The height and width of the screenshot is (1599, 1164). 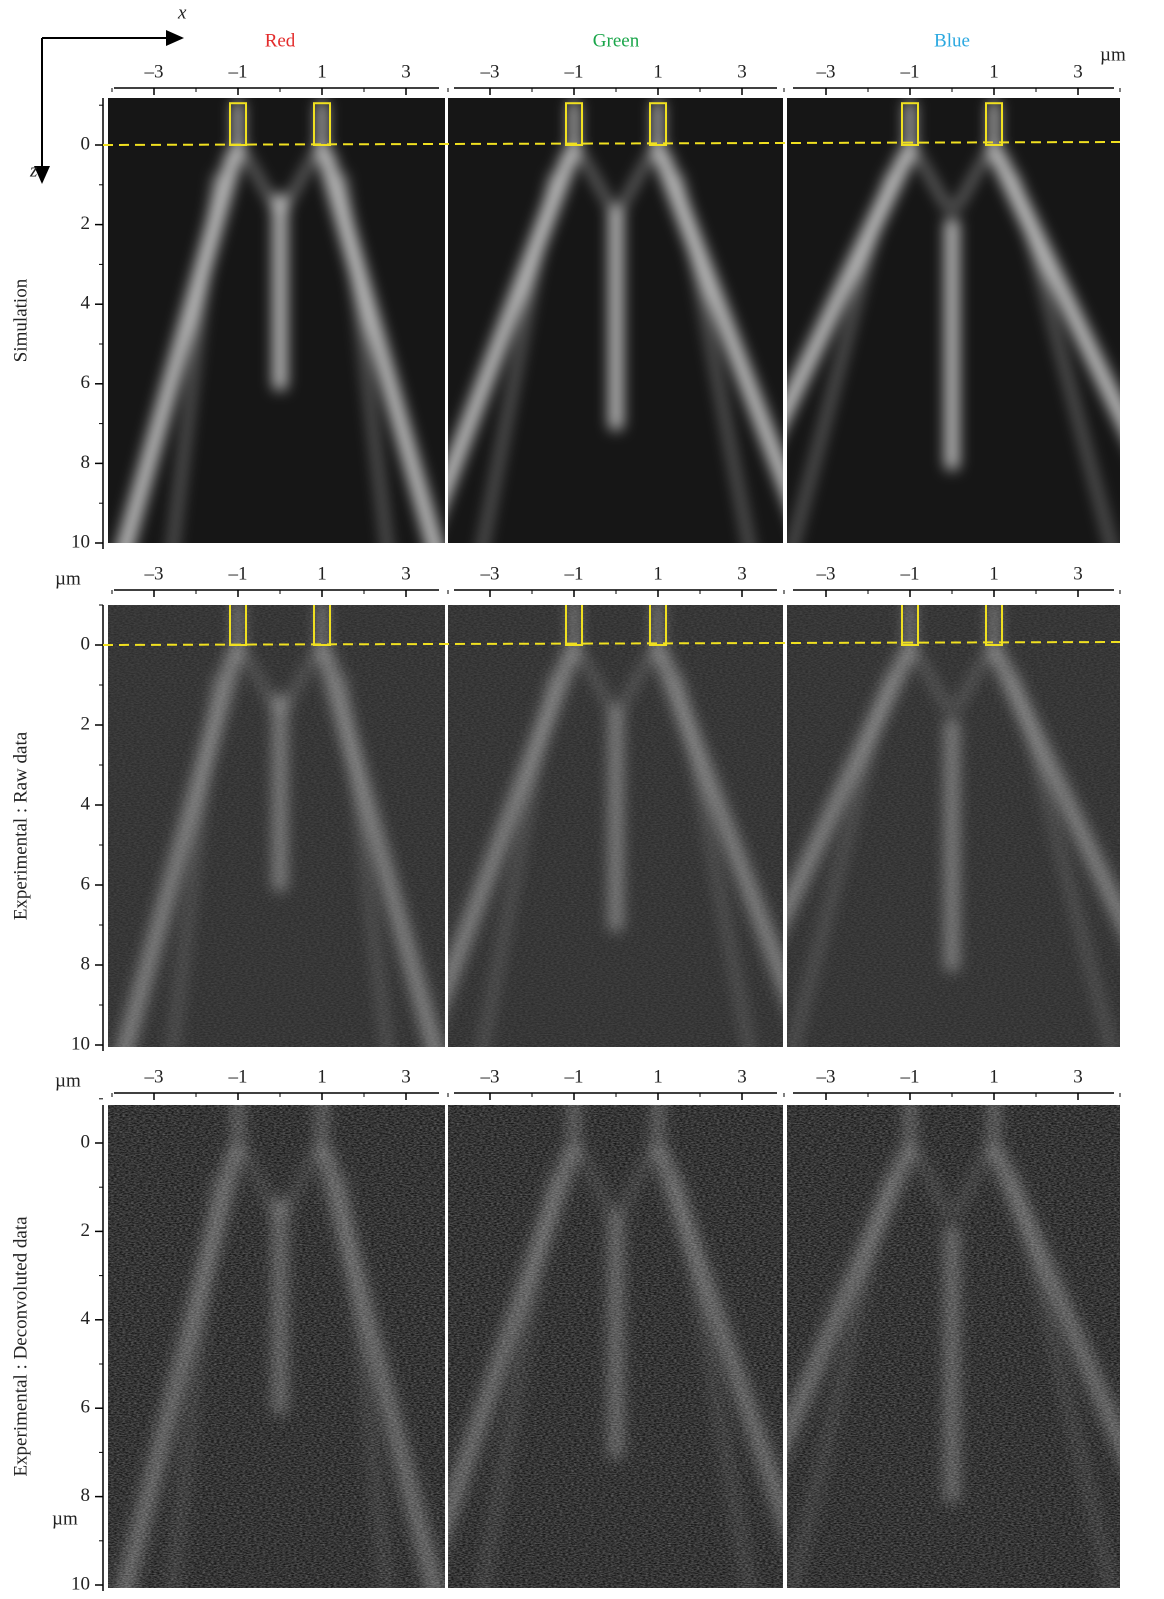 What do you see at coordinates (280, 40) in the screenshot?
I see `column-label: Red` at bounding box center [280, 40].